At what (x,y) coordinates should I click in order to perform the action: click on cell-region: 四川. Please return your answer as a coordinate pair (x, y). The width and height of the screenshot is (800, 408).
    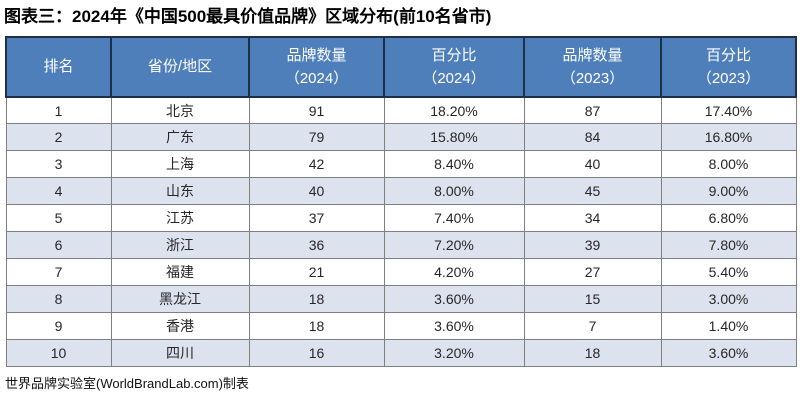
    Looking at the image, I should click on (180, 353).